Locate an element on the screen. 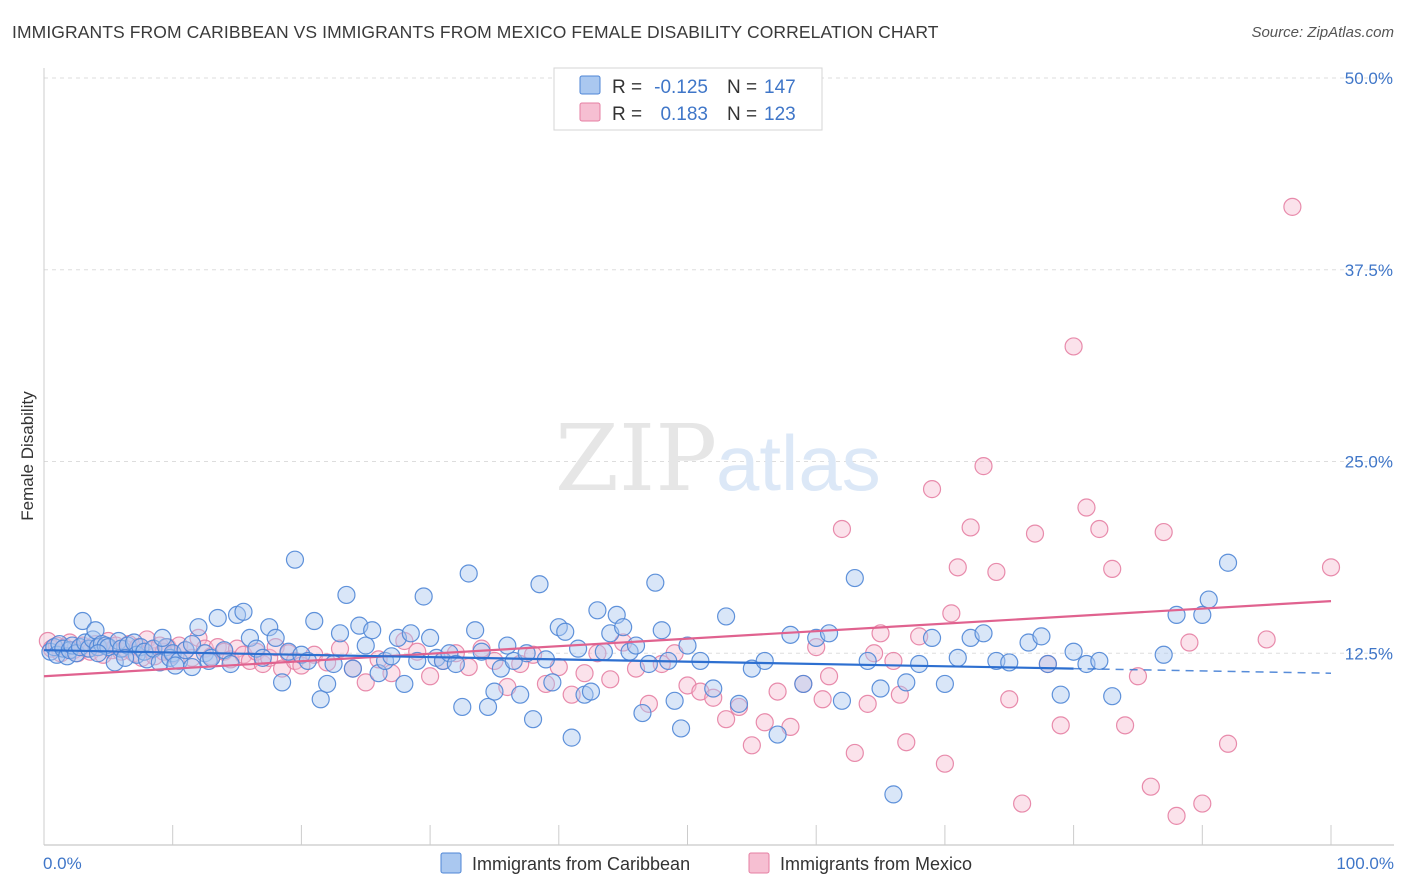  bottom-legend-swatch-mexico is located at coordinates (759, 863).